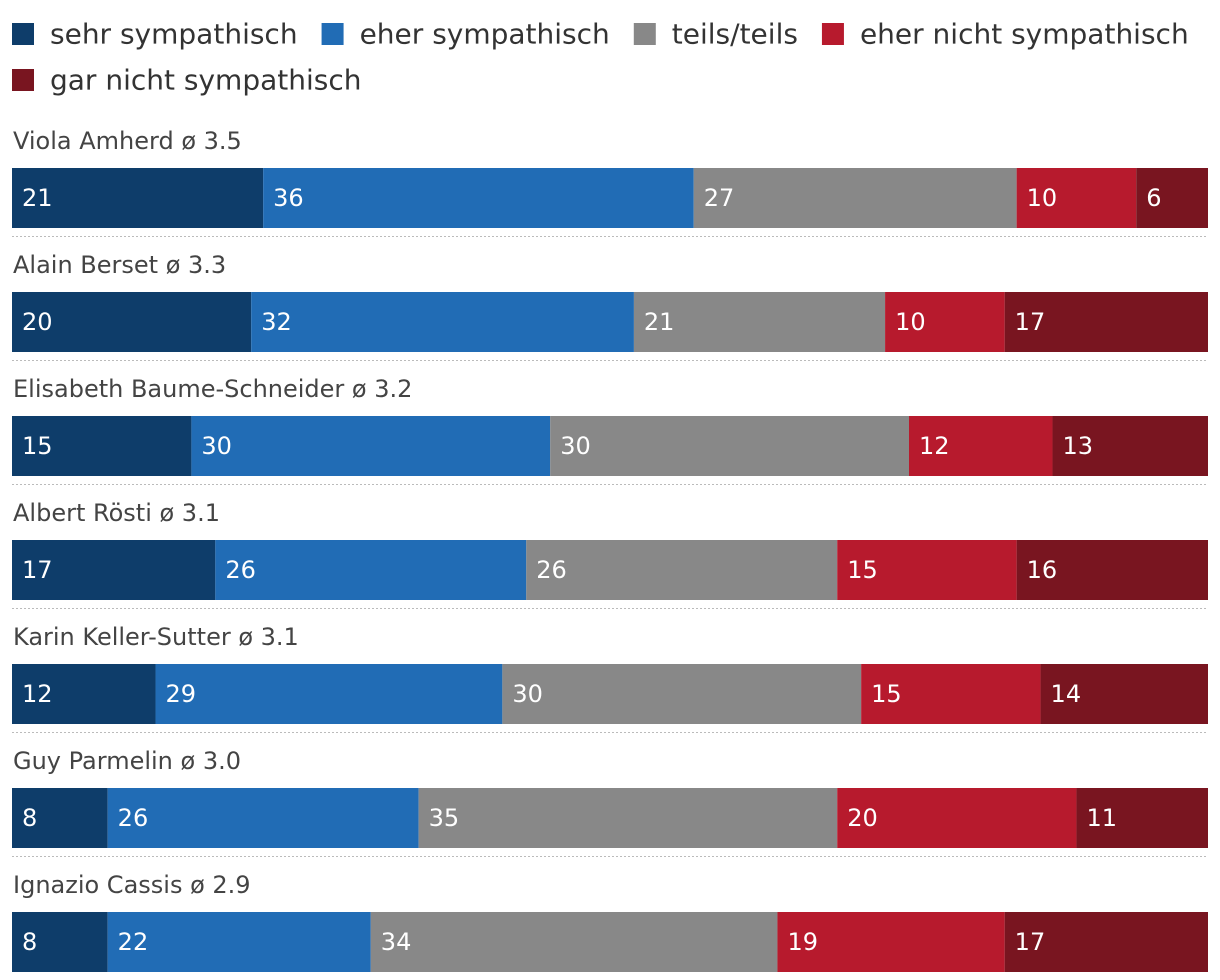  What do you see at coordinates (1078, 446) in the screenshot?
I see `data-label: 13` at bounding box center [1078, 446].